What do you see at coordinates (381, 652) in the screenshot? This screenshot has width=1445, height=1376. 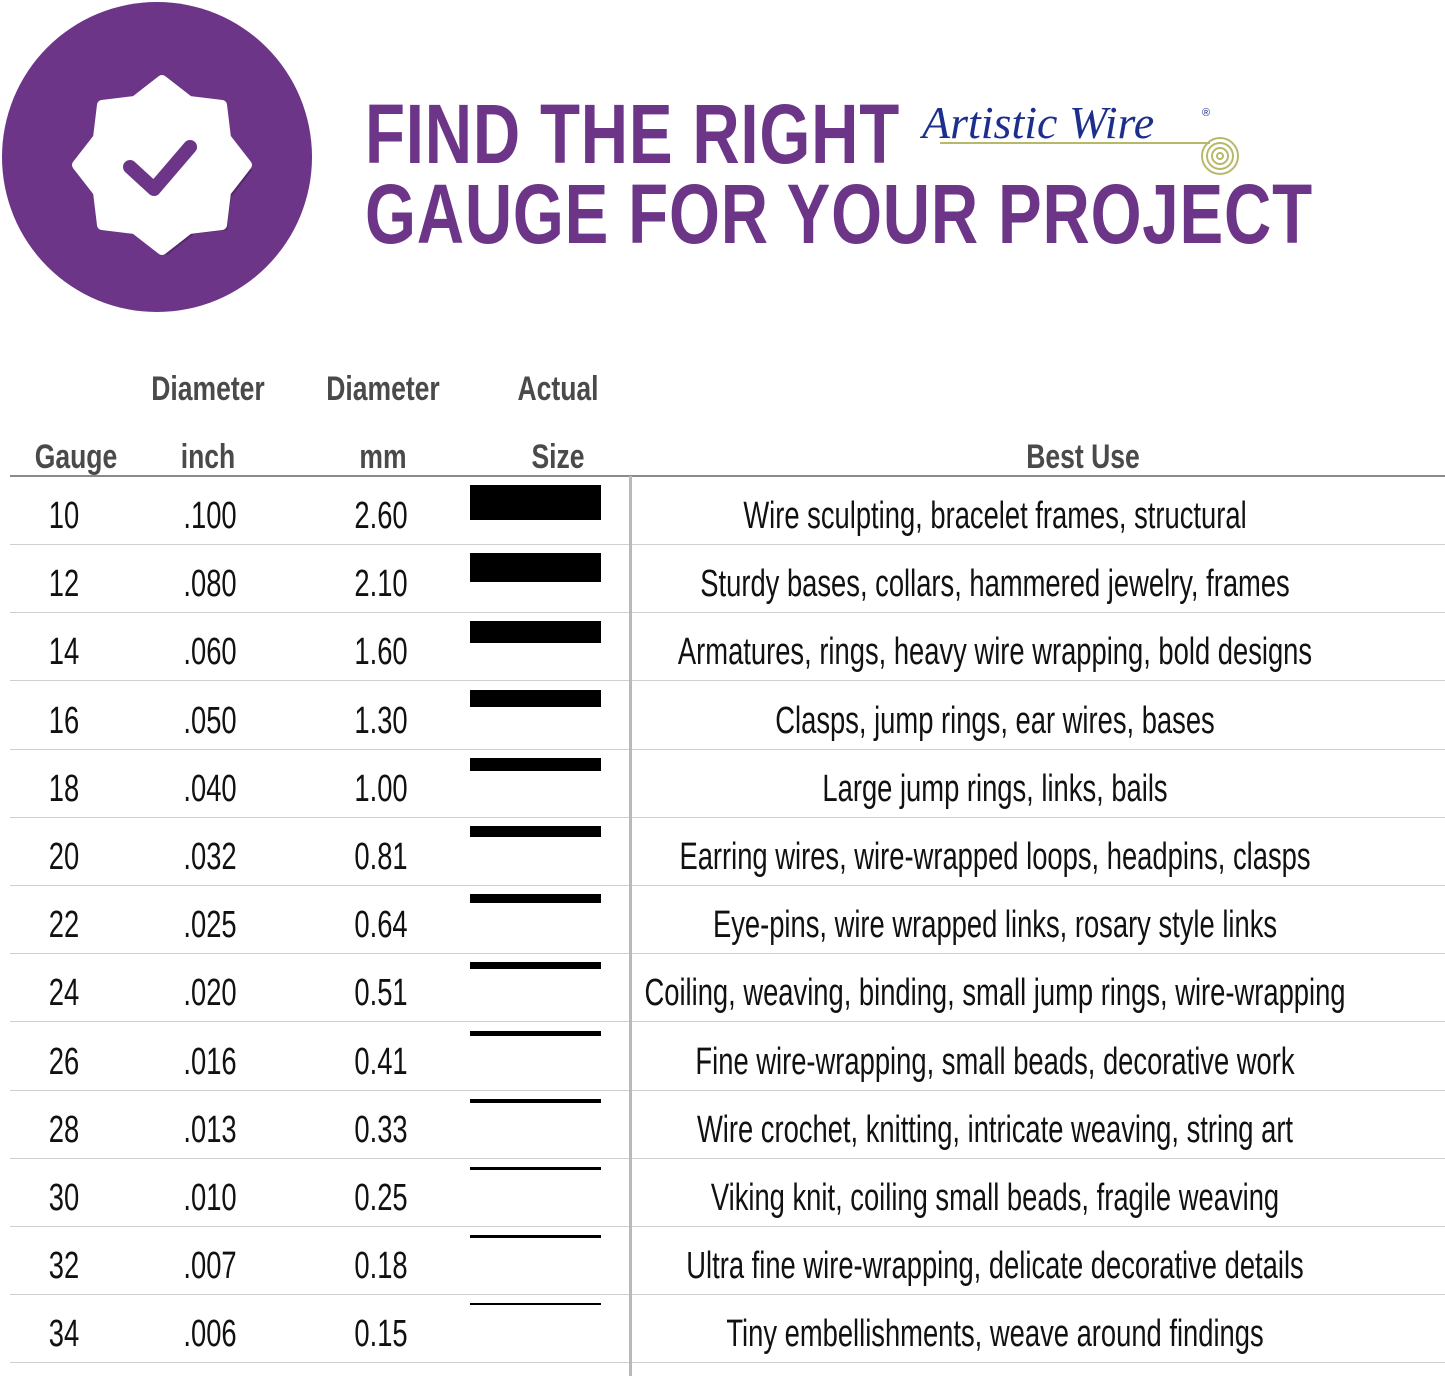 I see `cell-mm: 1.60` at bounding box center [381, 652].